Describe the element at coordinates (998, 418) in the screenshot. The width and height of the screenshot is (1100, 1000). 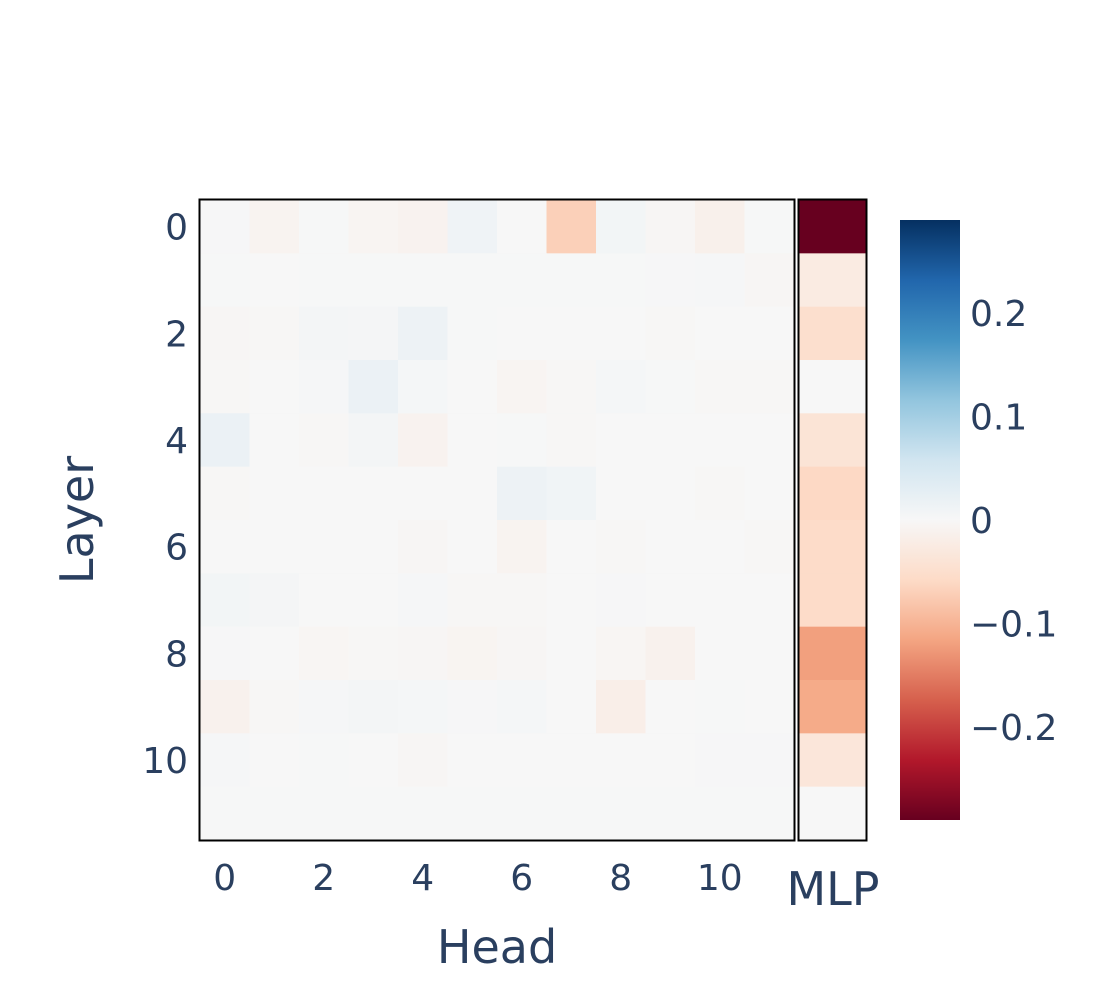
I see `colorbar-tick-label: 0.1` at that location.